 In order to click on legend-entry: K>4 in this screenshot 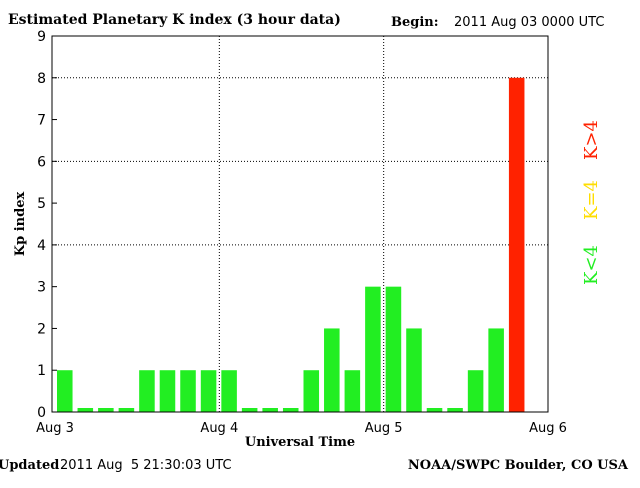, I will do `click(591, 140)`.